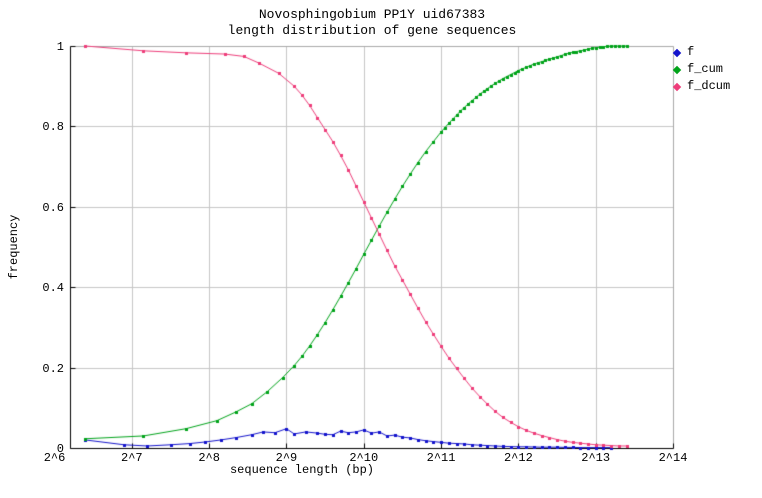 The height and width of the screenshot is (498, 762). Describe the element at coordinates (132, 458) in the screenshot. I see `x-tick-label: 2^7` at that location.